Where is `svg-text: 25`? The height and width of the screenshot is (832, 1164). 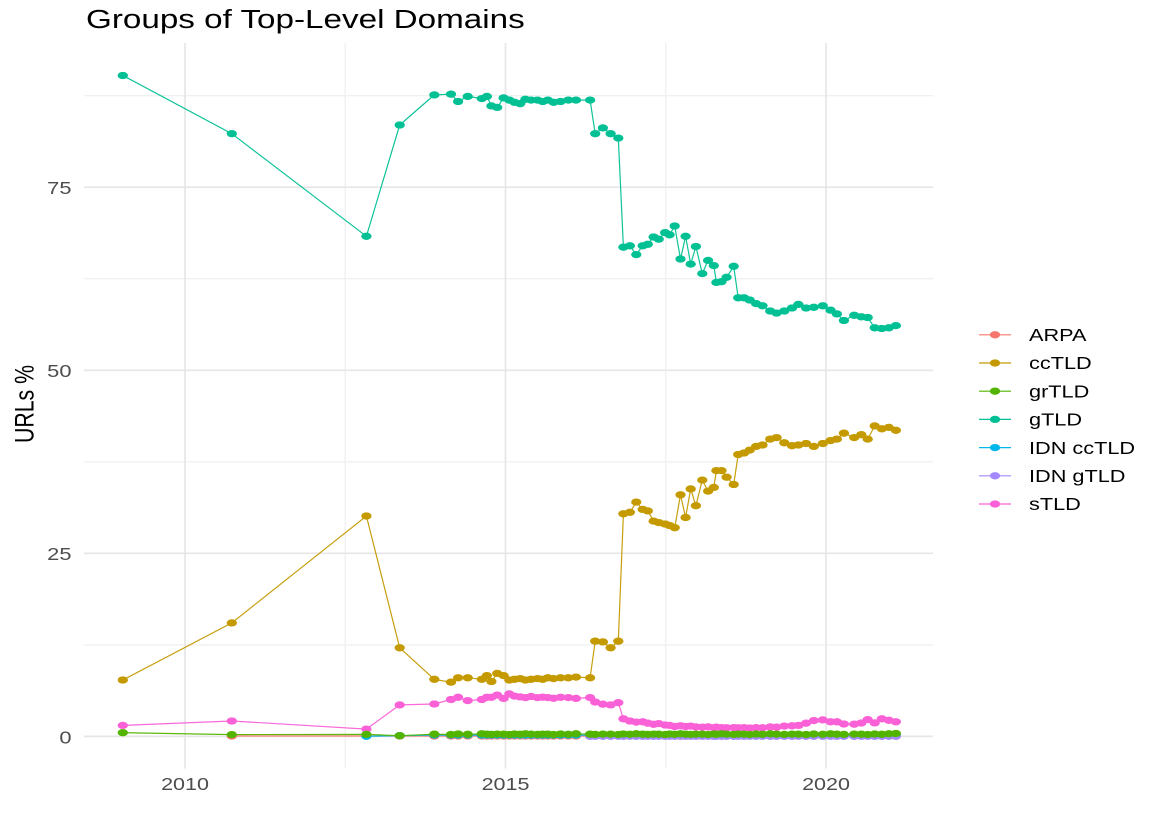 svg-text: 25 is located at coordinates (59, 554).